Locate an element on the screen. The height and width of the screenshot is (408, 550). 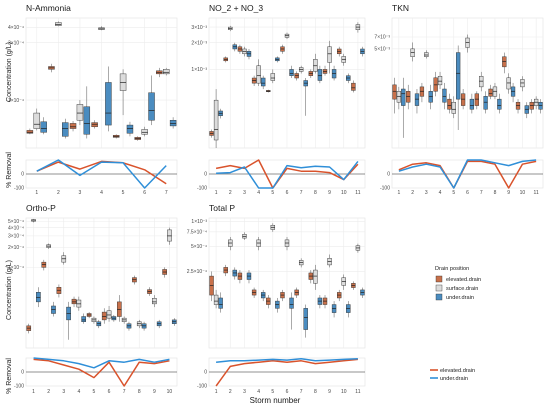
box-storm-1-under is located at coordinates (403, 107).